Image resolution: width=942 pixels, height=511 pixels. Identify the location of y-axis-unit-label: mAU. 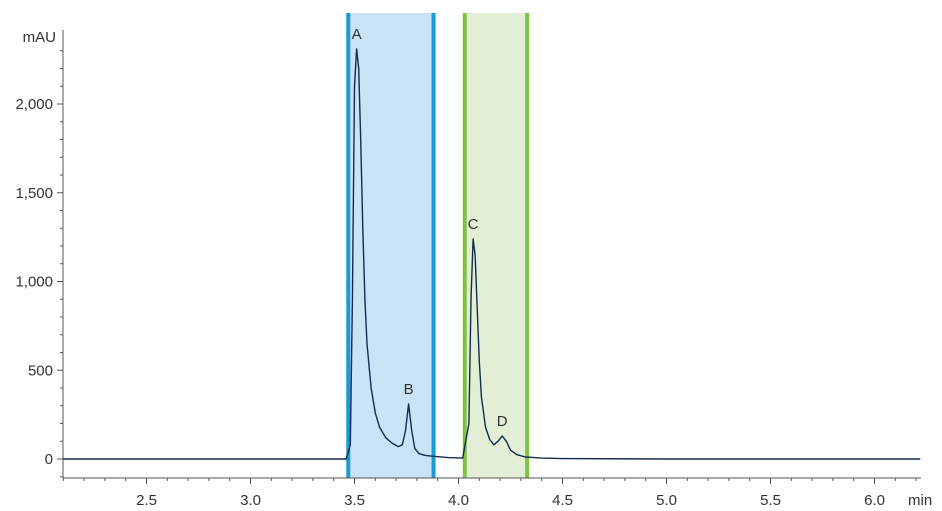
(39, 37).